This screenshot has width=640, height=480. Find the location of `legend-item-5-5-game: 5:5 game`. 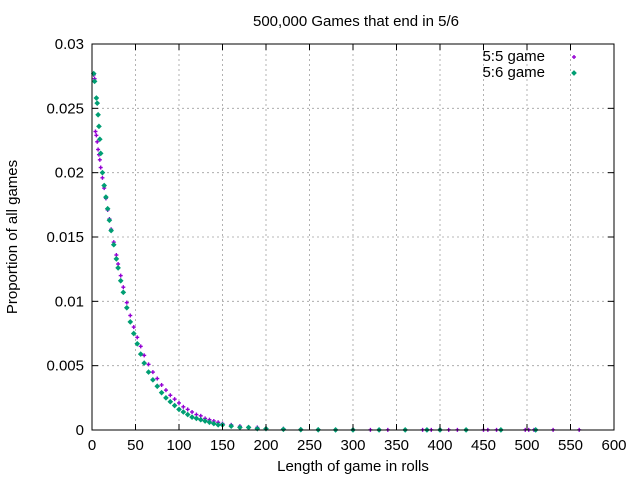

legend-item-5-5-game: 5:5 game is located at coordinates (529, 56).